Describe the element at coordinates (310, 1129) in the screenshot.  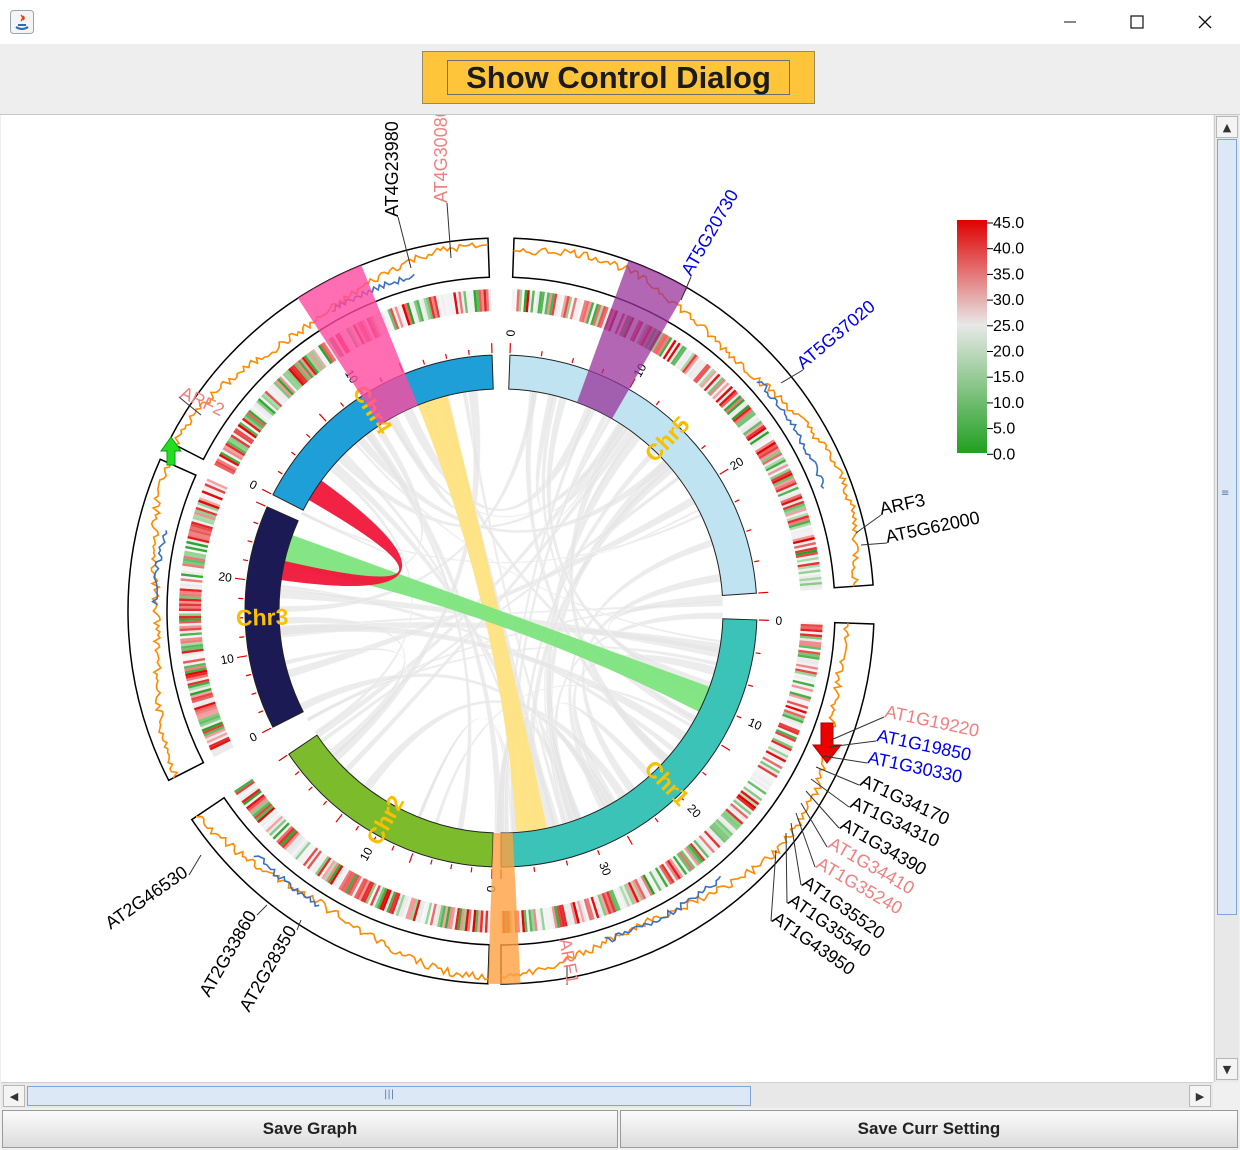
I see `save-graph-button: Save Graph` at that location.